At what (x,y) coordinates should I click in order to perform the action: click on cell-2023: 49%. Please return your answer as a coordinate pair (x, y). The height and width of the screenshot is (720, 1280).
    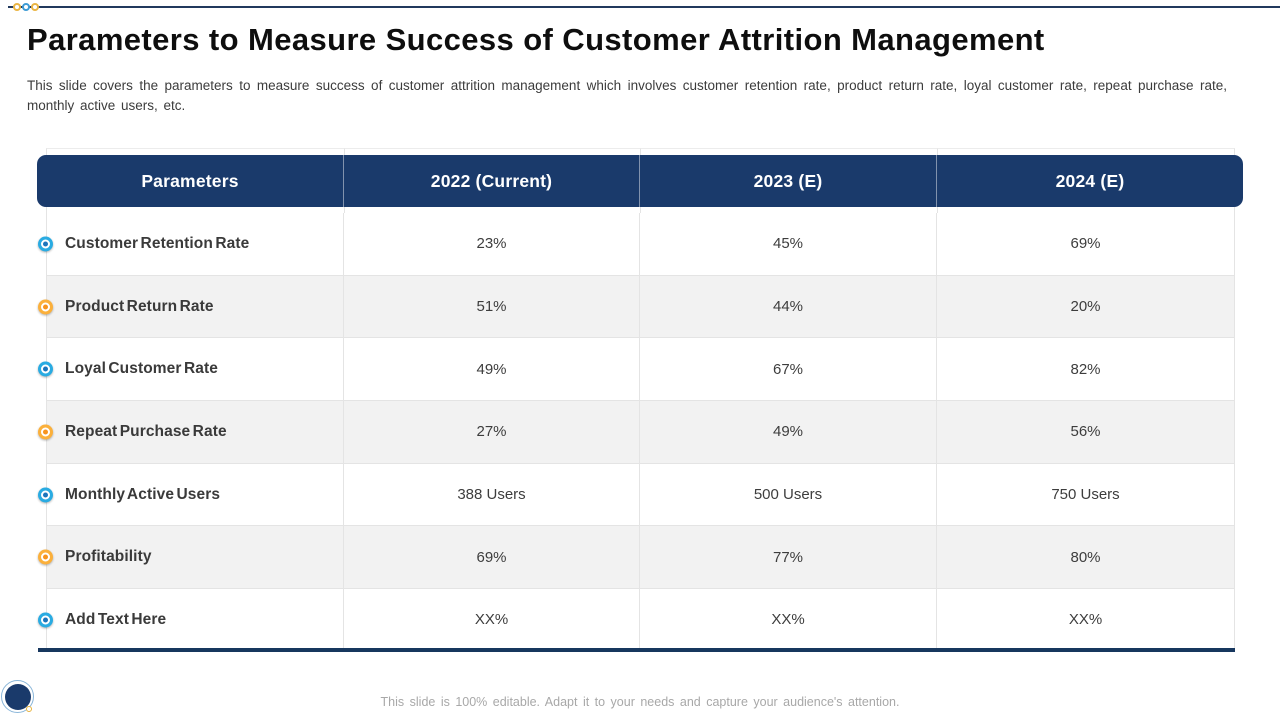
    Looking at the image, I should click on (788, 432).